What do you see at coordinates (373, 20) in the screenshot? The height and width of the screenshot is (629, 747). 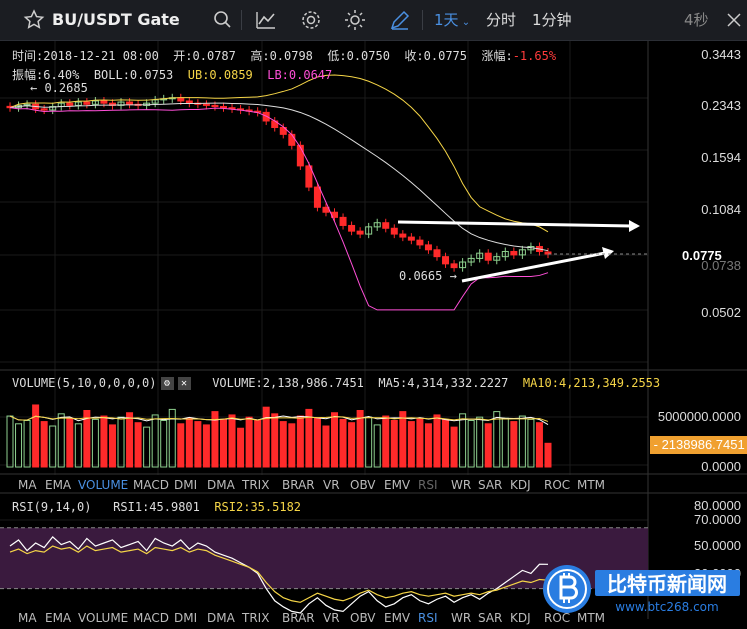 I see `top-bar: BU/USDT Gate 1天 ⌄ 分时 1分钟 4秒` at bounding box center [373, 20].